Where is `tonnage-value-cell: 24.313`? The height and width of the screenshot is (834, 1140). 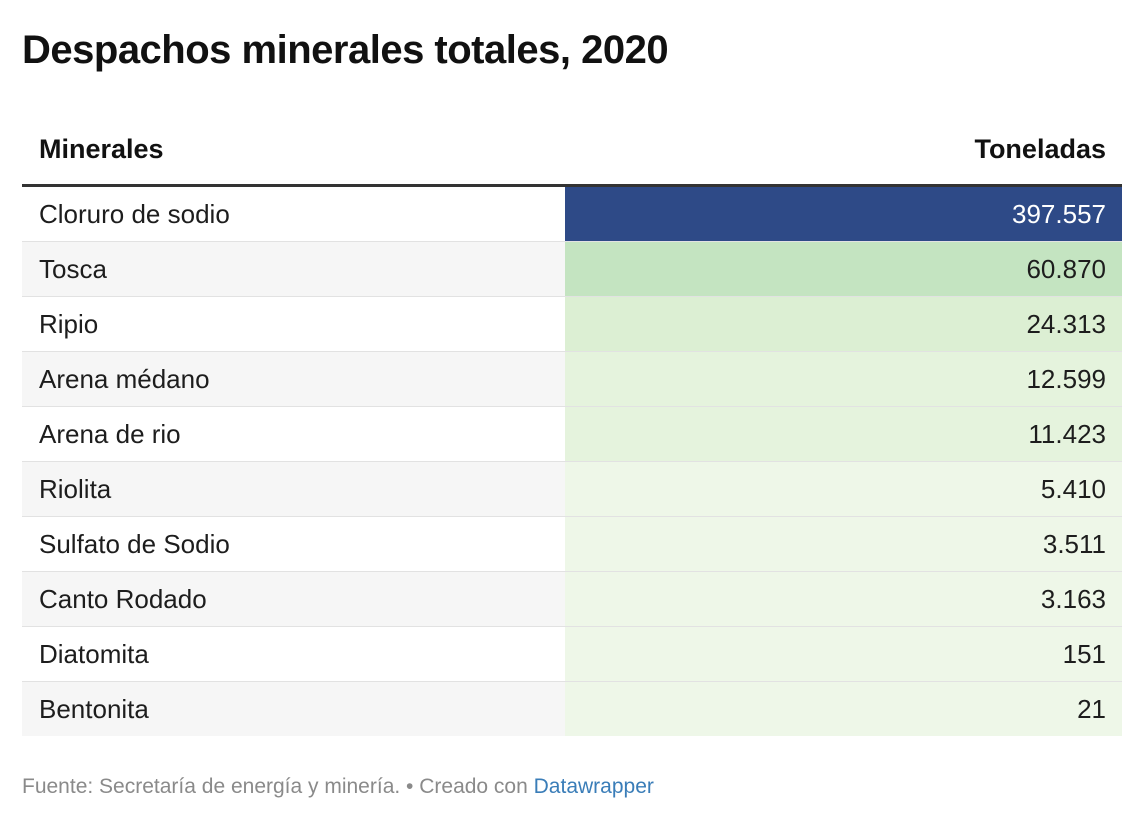
tonnage-value-cell: 24.313 is located at coordinates (843, 324).